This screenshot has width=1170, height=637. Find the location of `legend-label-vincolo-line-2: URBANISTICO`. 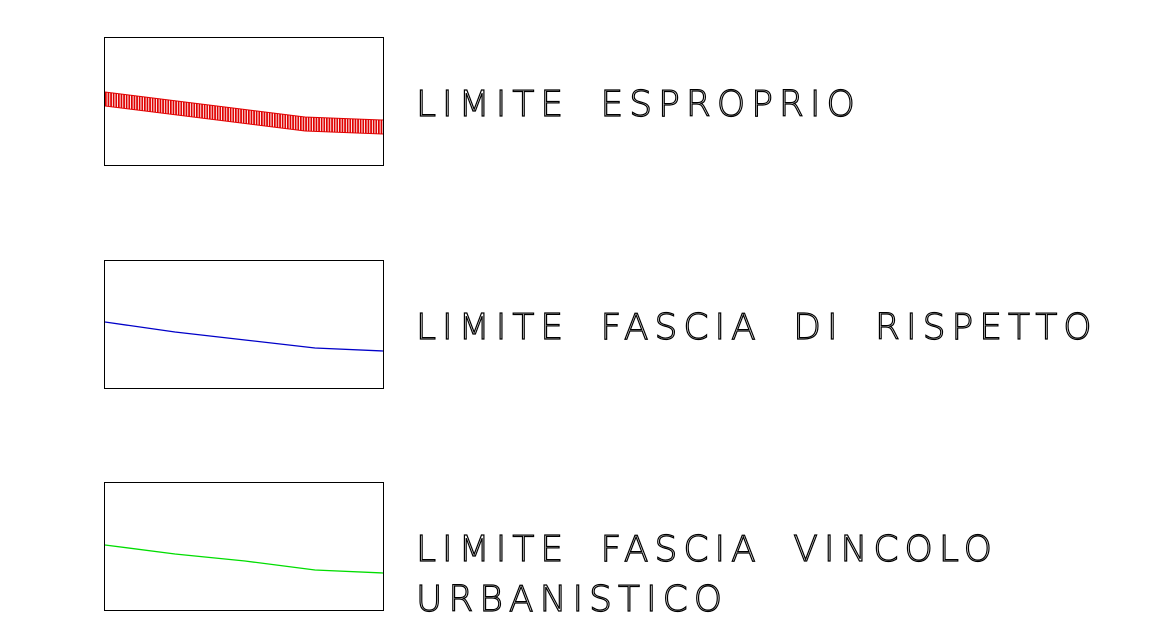

legend-label-vincolo-line-2: URBANISTICO is located at coordinates (572, 599).